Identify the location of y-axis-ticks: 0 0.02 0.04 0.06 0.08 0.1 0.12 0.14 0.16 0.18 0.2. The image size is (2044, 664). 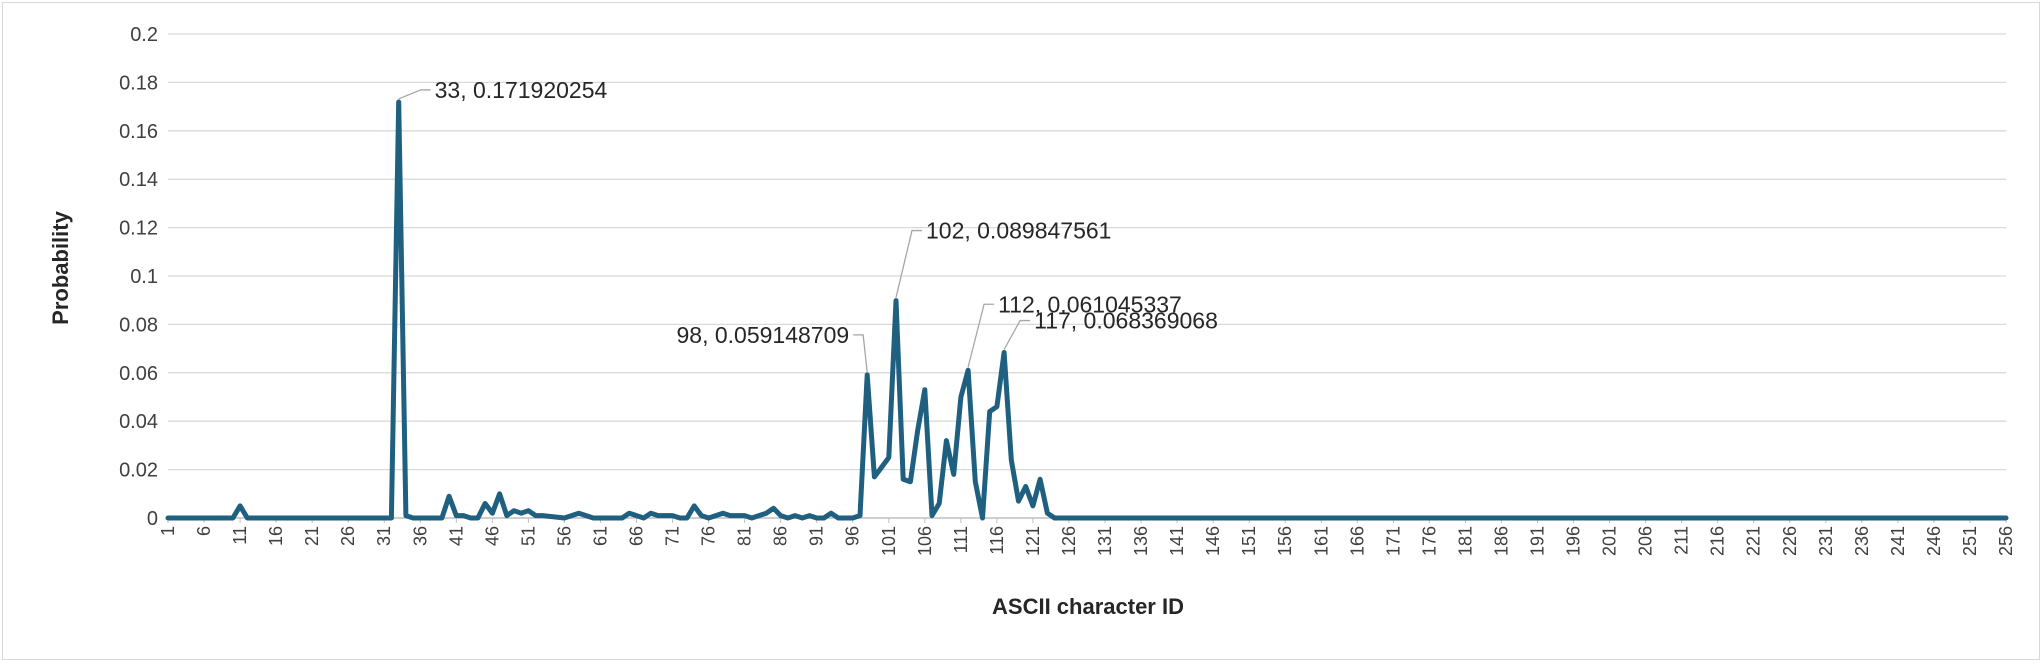
(138, 277).